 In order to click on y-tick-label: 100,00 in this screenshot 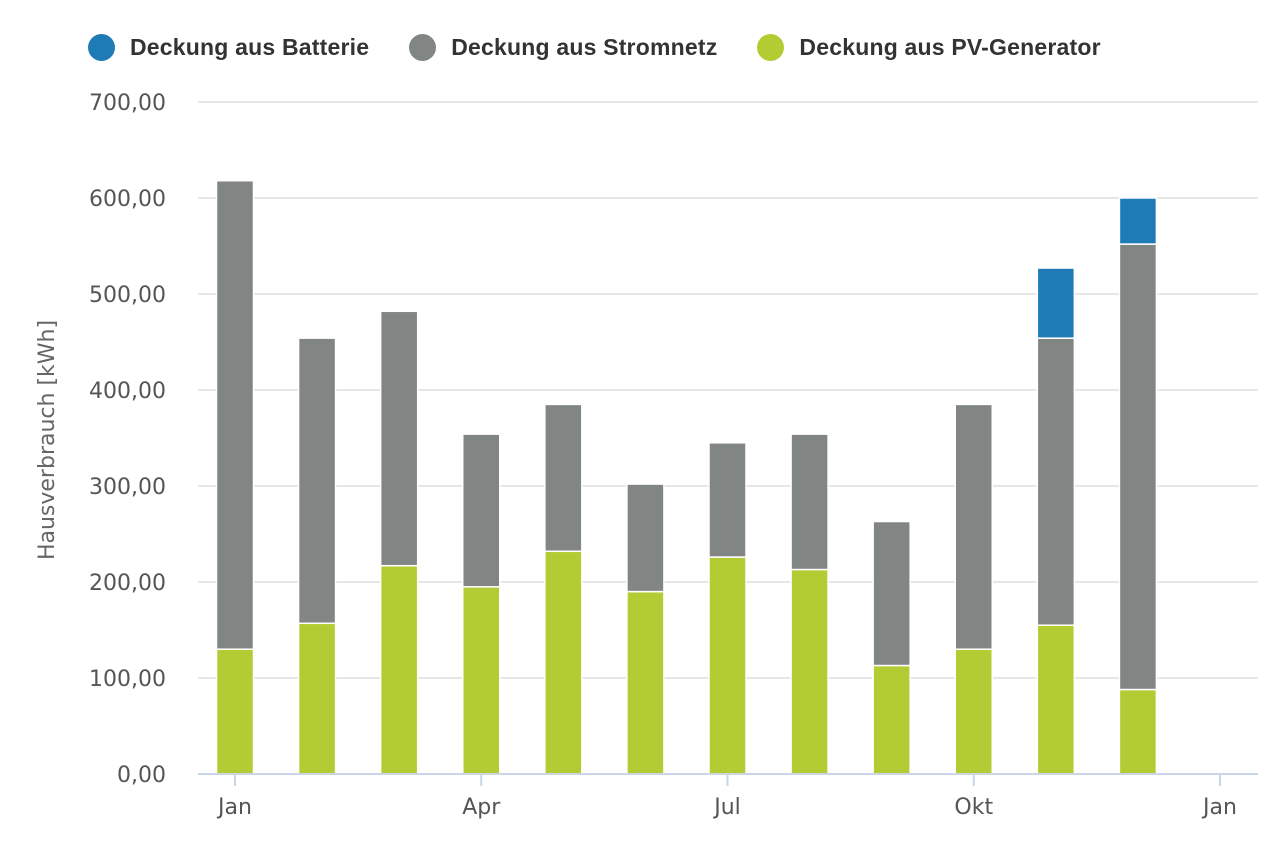, I will do `click(127, 679)`.